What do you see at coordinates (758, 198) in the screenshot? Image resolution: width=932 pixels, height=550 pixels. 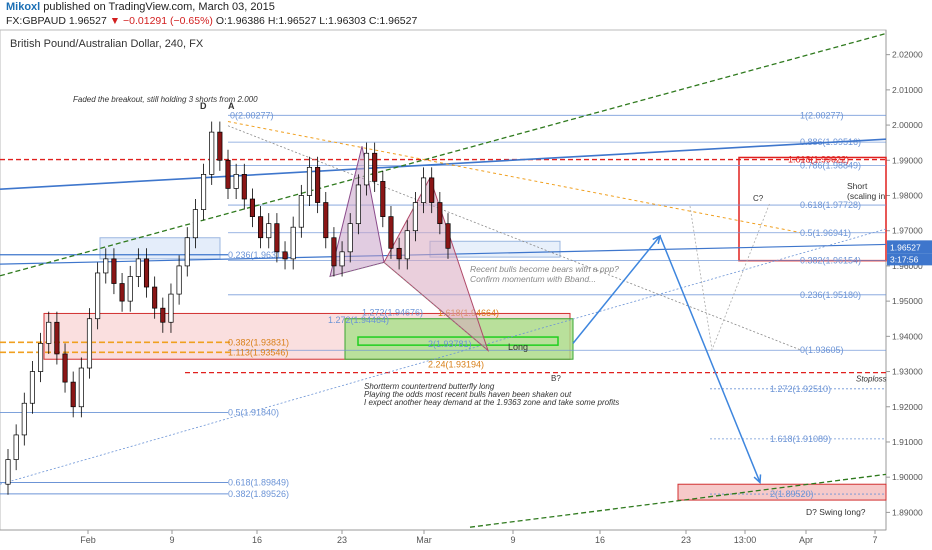 I see `c-label: C?` at bounding box center [758, 198].